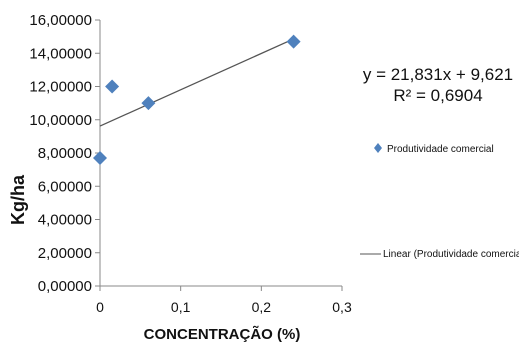  Describe the element at coordinates (65, 253) in the screenshot. I see `y-tick-label: 2,00000` at that location.